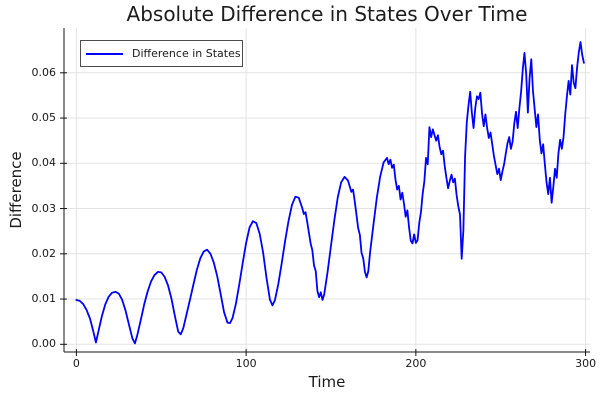 Image resolution: width=600 pixels, height=400 pixels. Describe the element at coordinates (44, 344) in the screenshot. I see `y-tick-label: 0.00` at that location.